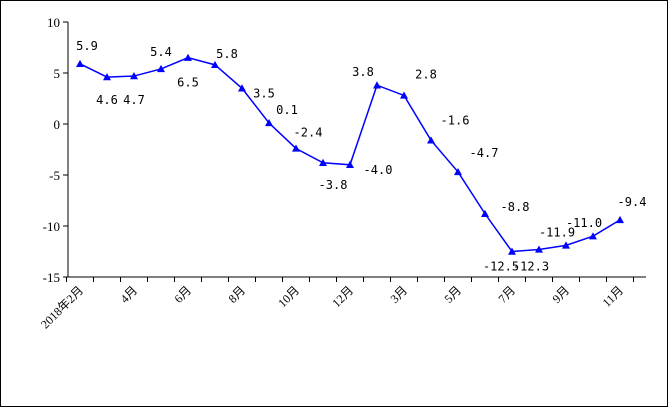 Image resolution: width=668 pixels, height=407 pixels. What do you see at coordinates (584, 223) in the screenshot?
I see `data-label-19: -11.0` at bounding box center [584, 223].